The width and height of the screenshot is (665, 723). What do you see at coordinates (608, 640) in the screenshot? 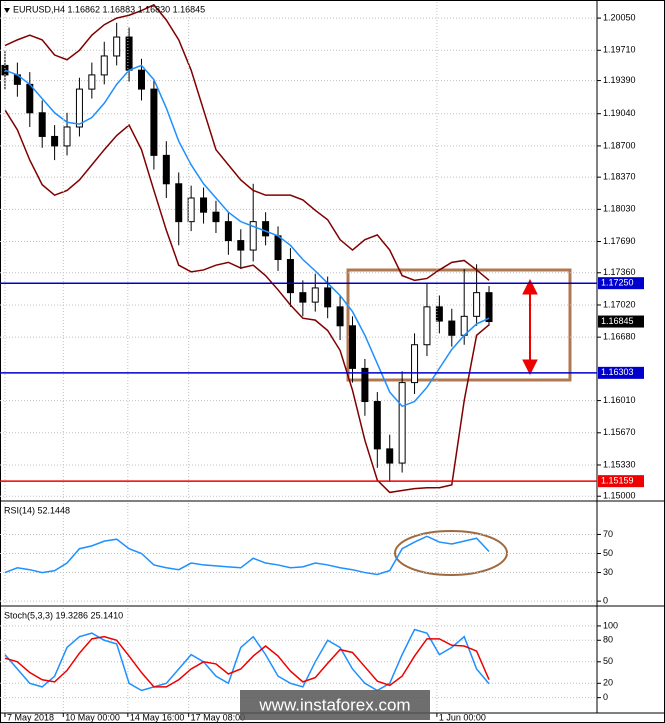
I see `y-tick-label: 80` at bounding box center [608, 640].